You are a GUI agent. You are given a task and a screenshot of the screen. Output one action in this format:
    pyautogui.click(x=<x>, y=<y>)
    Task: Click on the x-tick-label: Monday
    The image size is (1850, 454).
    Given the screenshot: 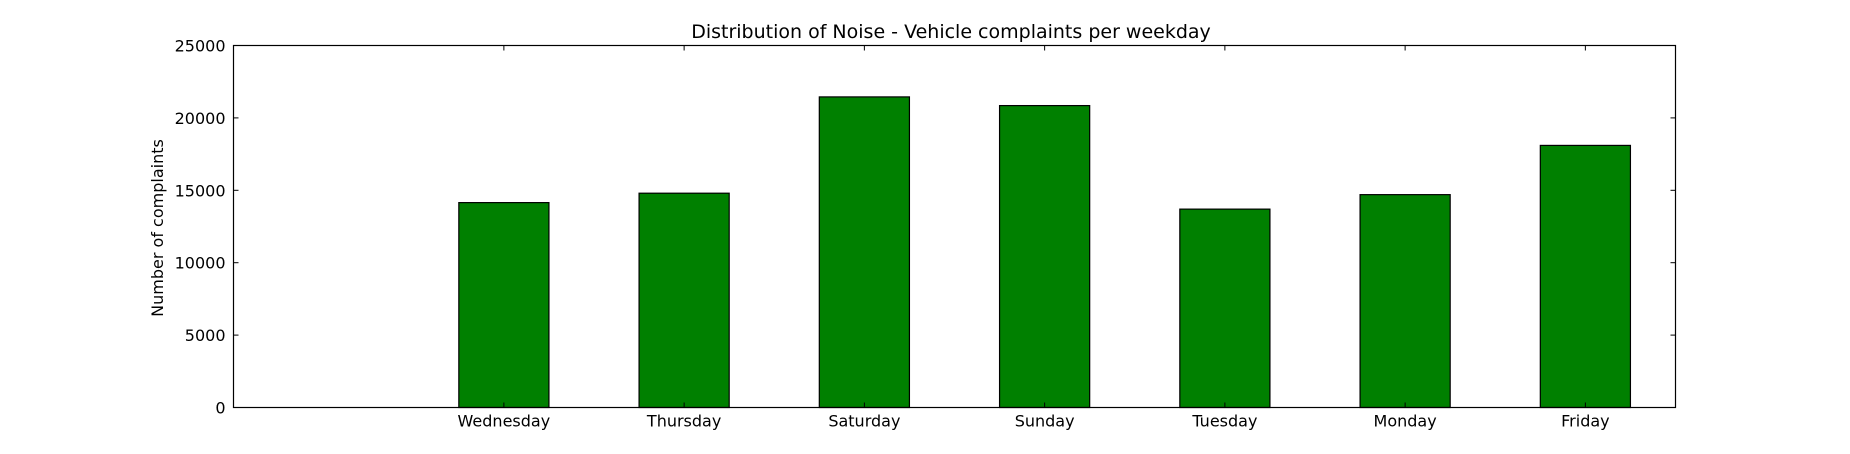 What is the action you would take?
    pyautogui.click(x=1405, y=421)
    